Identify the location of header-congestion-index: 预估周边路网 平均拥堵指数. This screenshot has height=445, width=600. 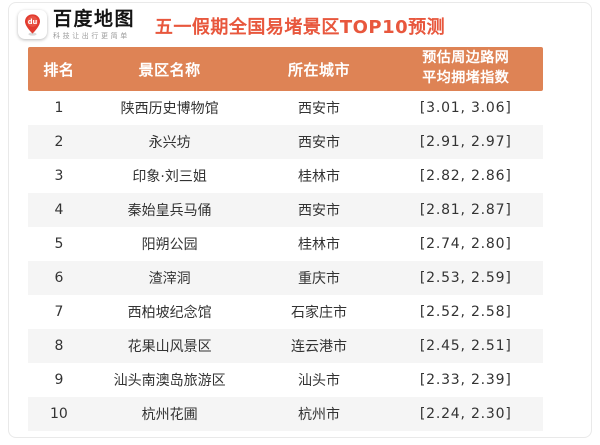
(466, 68).